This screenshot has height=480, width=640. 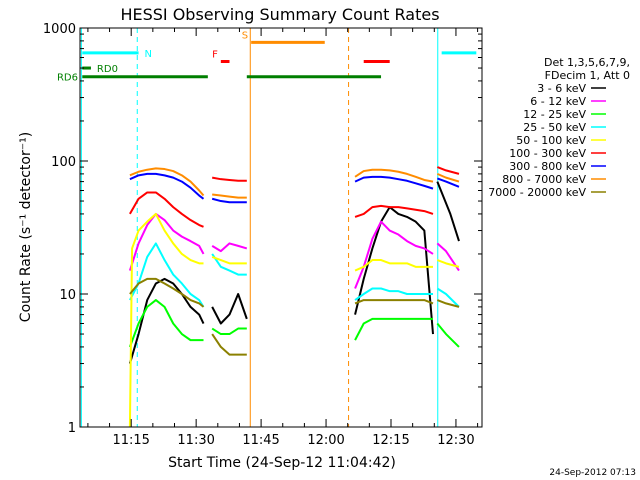 I want to click on x-tick-label: 12:15, so click(x=390, y=440).